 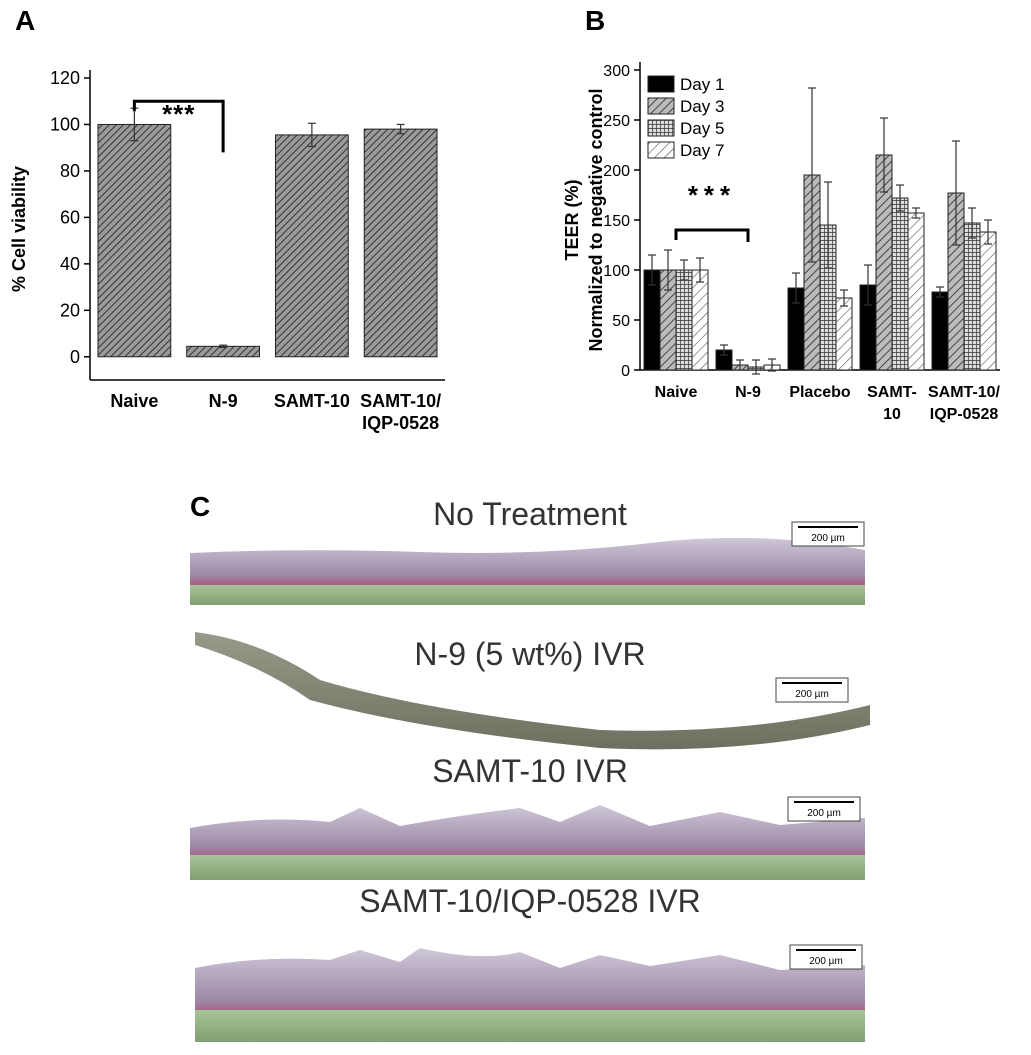 I want to click on y-tick-label: 150, so click(x=616, y=221).